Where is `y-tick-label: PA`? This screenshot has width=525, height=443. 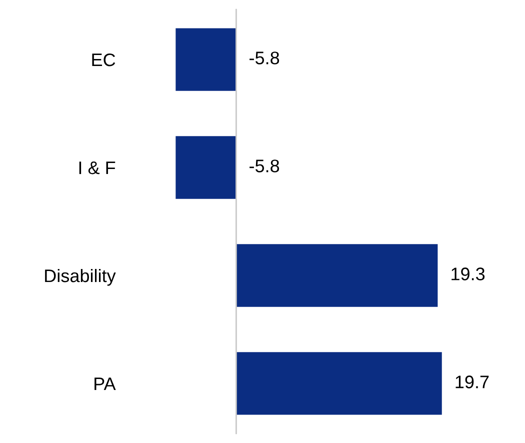 y-tick-label: PA is located at coordinates (105, 384).